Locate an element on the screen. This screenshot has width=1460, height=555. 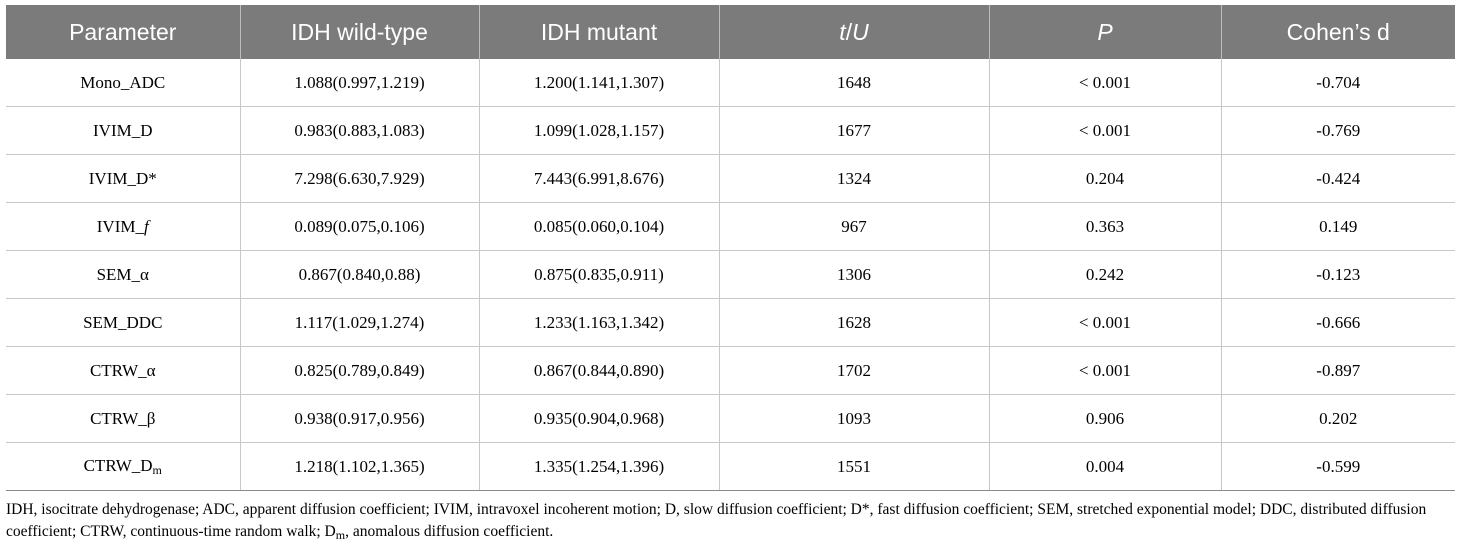
cell-parameter: SEM_α is located at coordinates (123, 274).